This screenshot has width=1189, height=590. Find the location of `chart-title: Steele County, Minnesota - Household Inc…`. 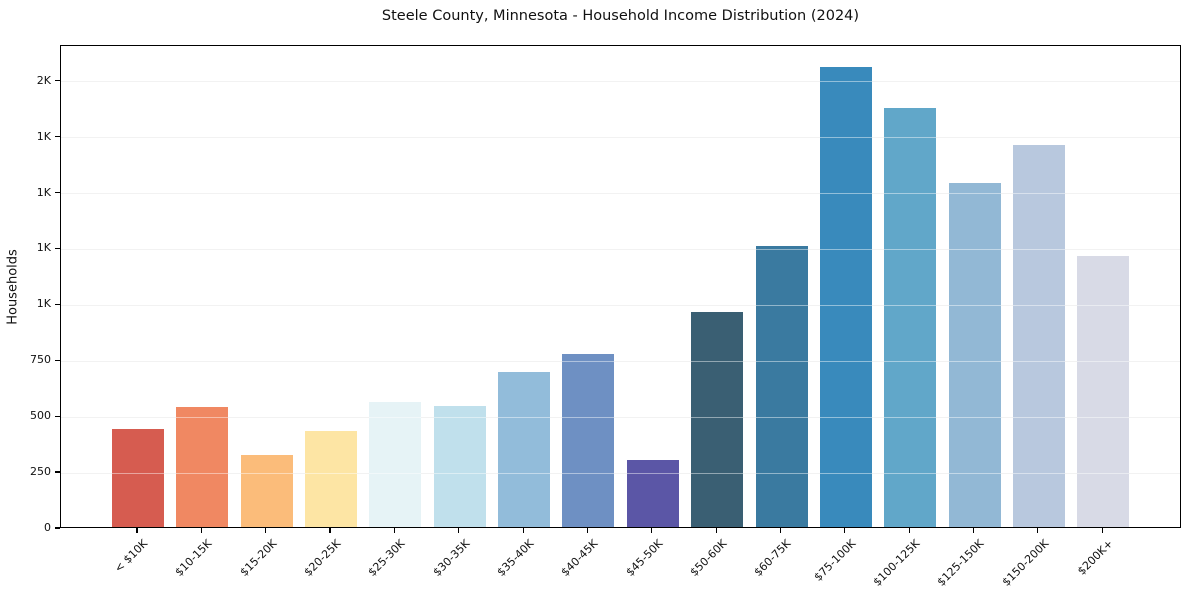

chart-title: Steele County, Minnesota - Household Inc… is located at coordinates (620, 16).